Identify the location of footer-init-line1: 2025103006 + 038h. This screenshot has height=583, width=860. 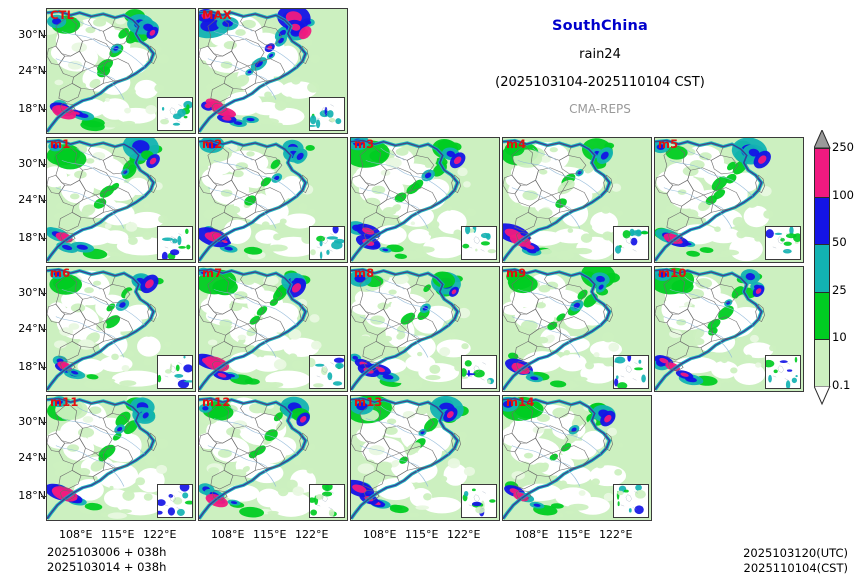
(107, 552).